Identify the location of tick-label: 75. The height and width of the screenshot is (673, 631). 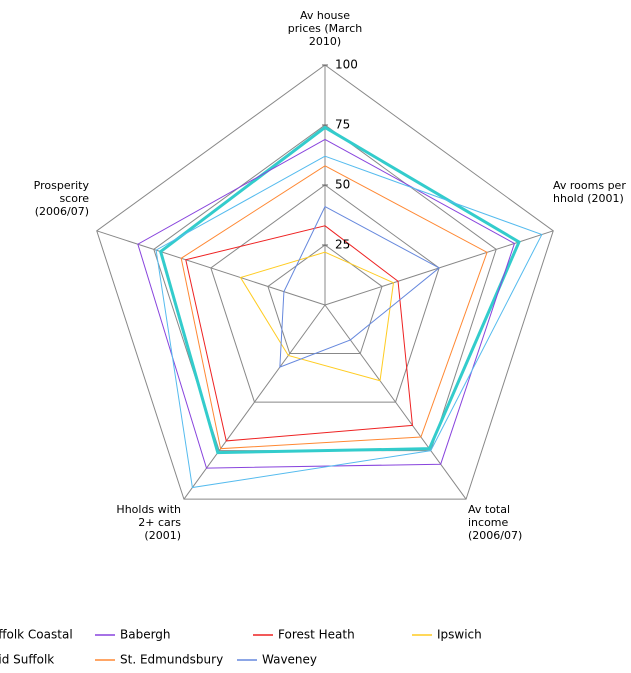
(342, 125).